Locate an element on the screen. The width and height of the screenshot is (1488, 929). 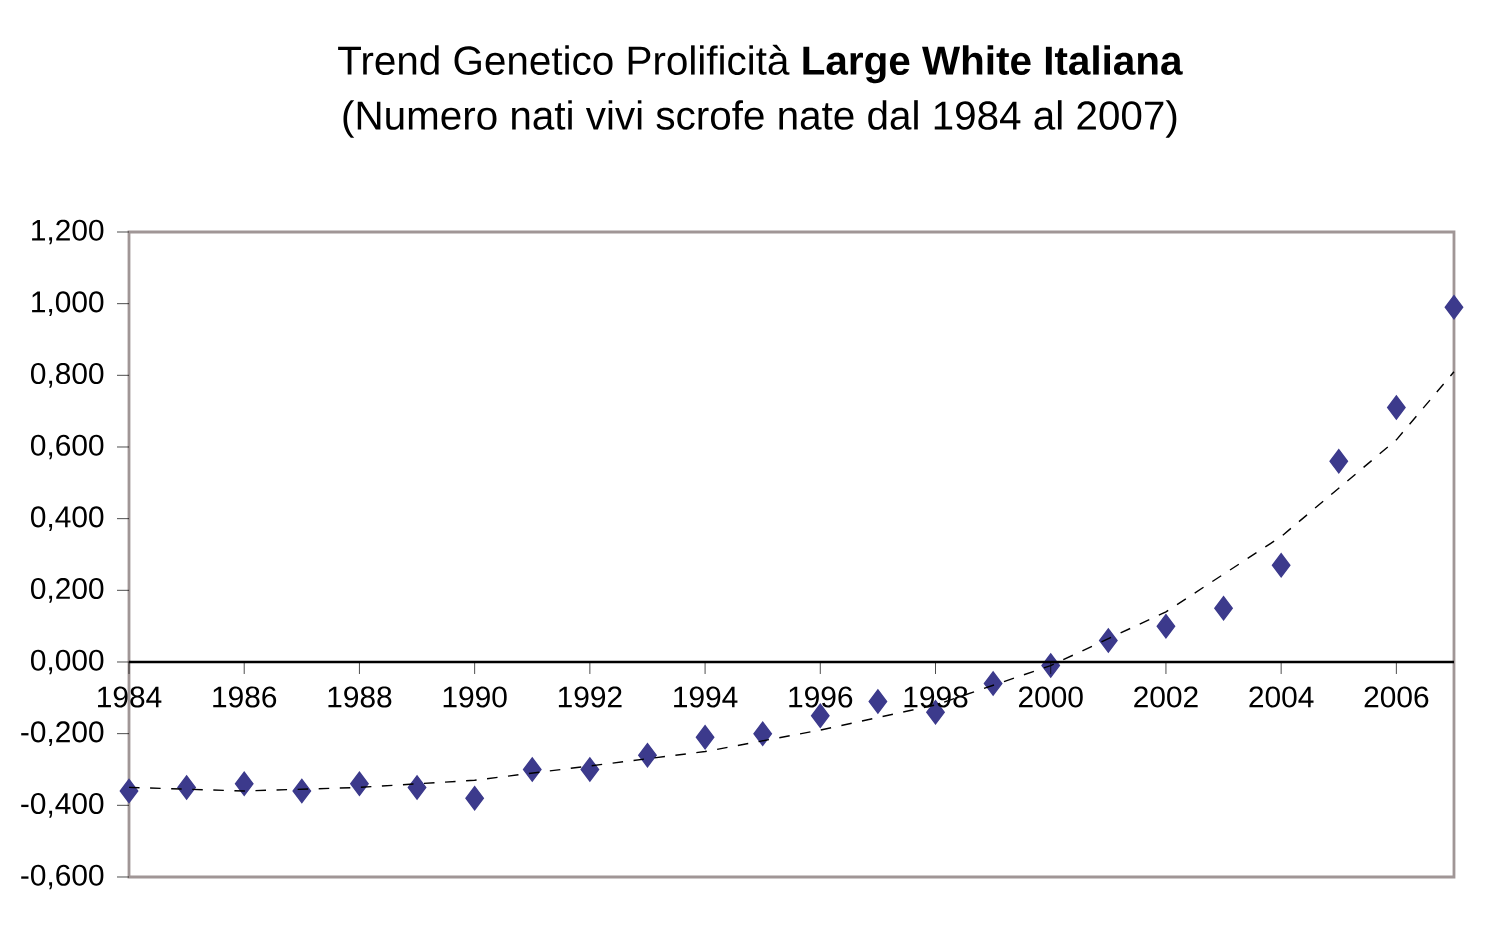
y-tick-label: -0,200 is located at coordinates (62, 733).